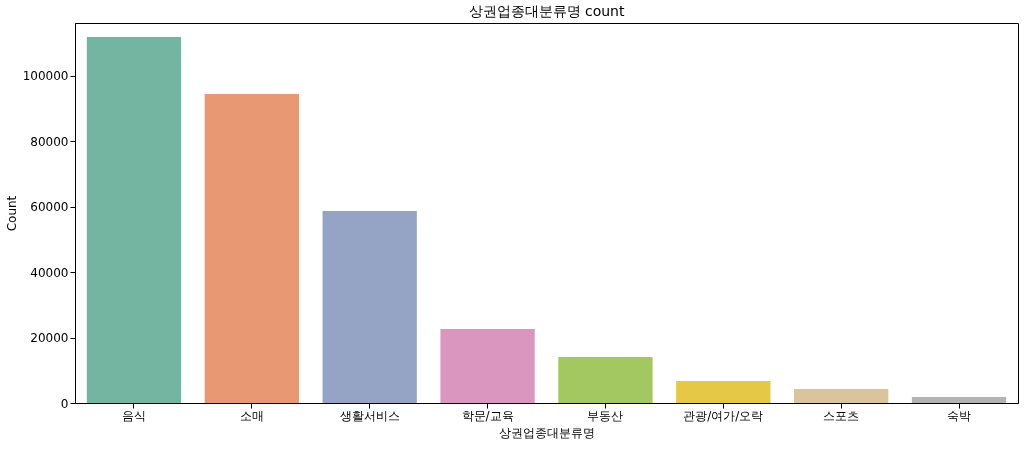  What do you see at coordinates (605, 415) in the screenshot?
I see `x-tick-label: 부동산` at bounding box center [605, 415].